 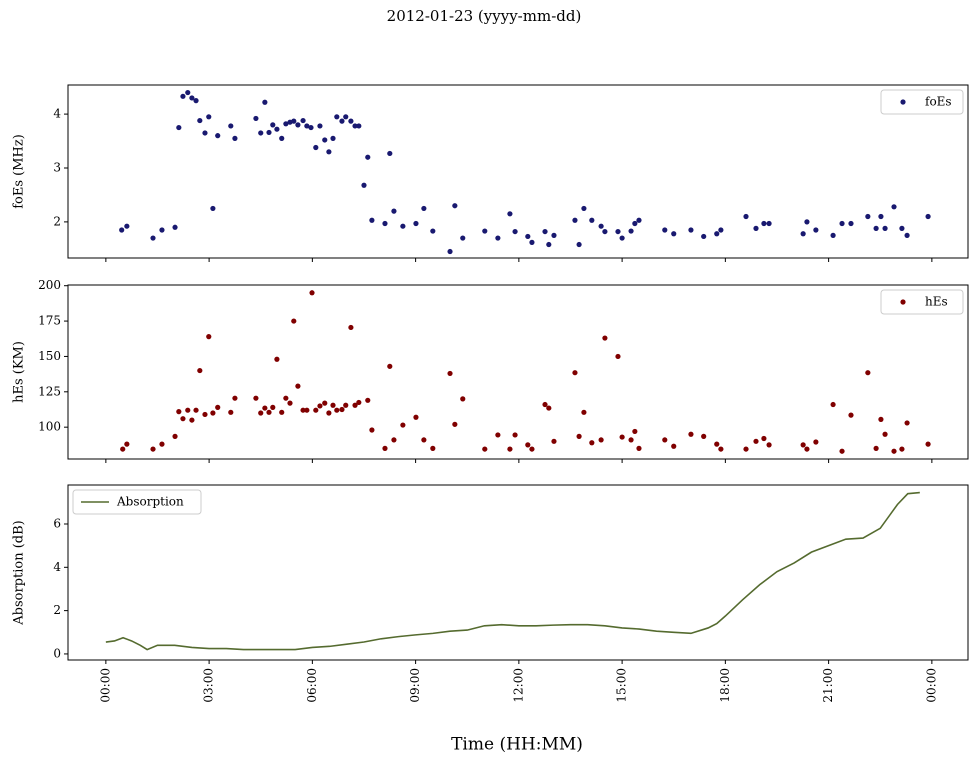 What do you see at coordinates (57, 653) in the screenshot?
I see `y-tick-label: 0` at bounding box center [57, 653].